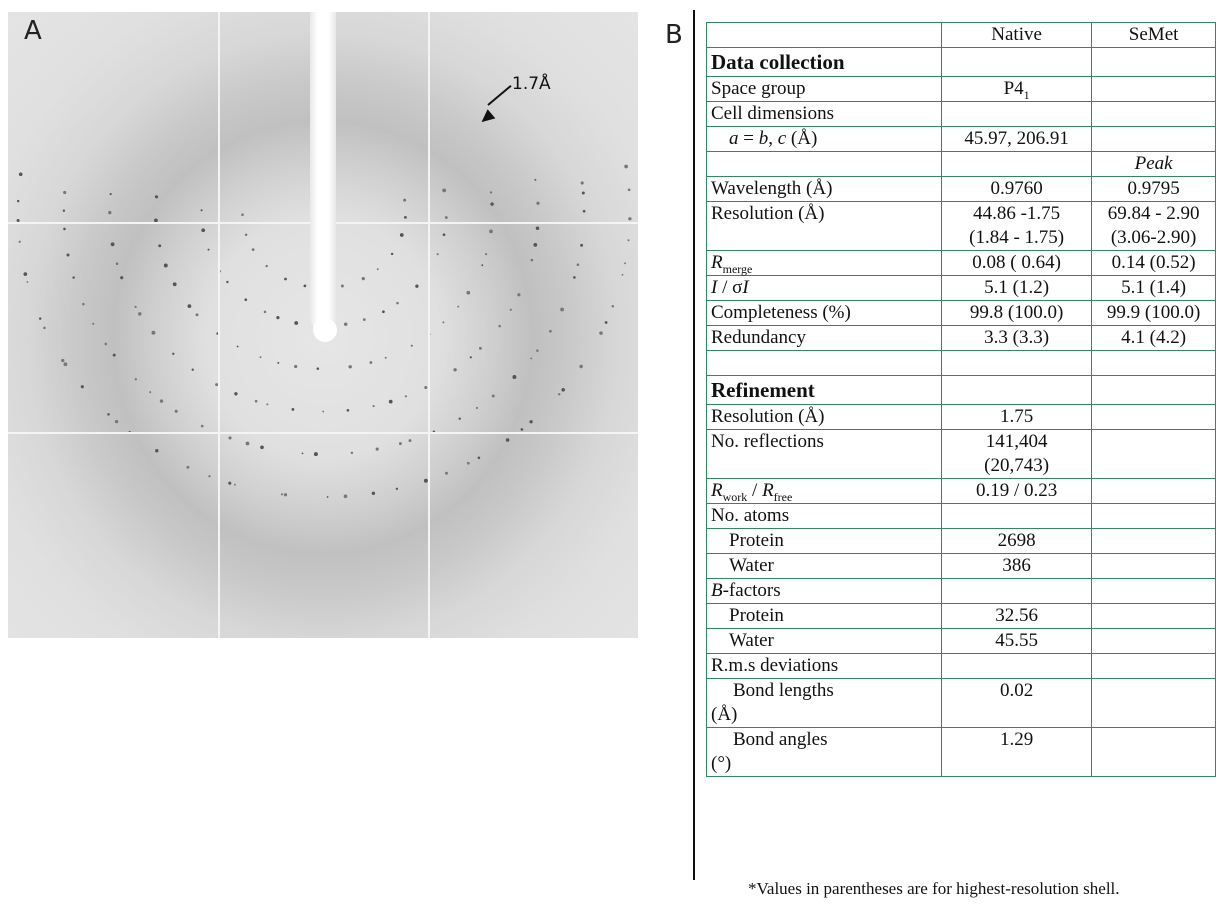 This screenshot has width=1216, height=904. Describe the element at coordinates (824, 616) in the screenshot. I see `row-label: Protein` at that location.